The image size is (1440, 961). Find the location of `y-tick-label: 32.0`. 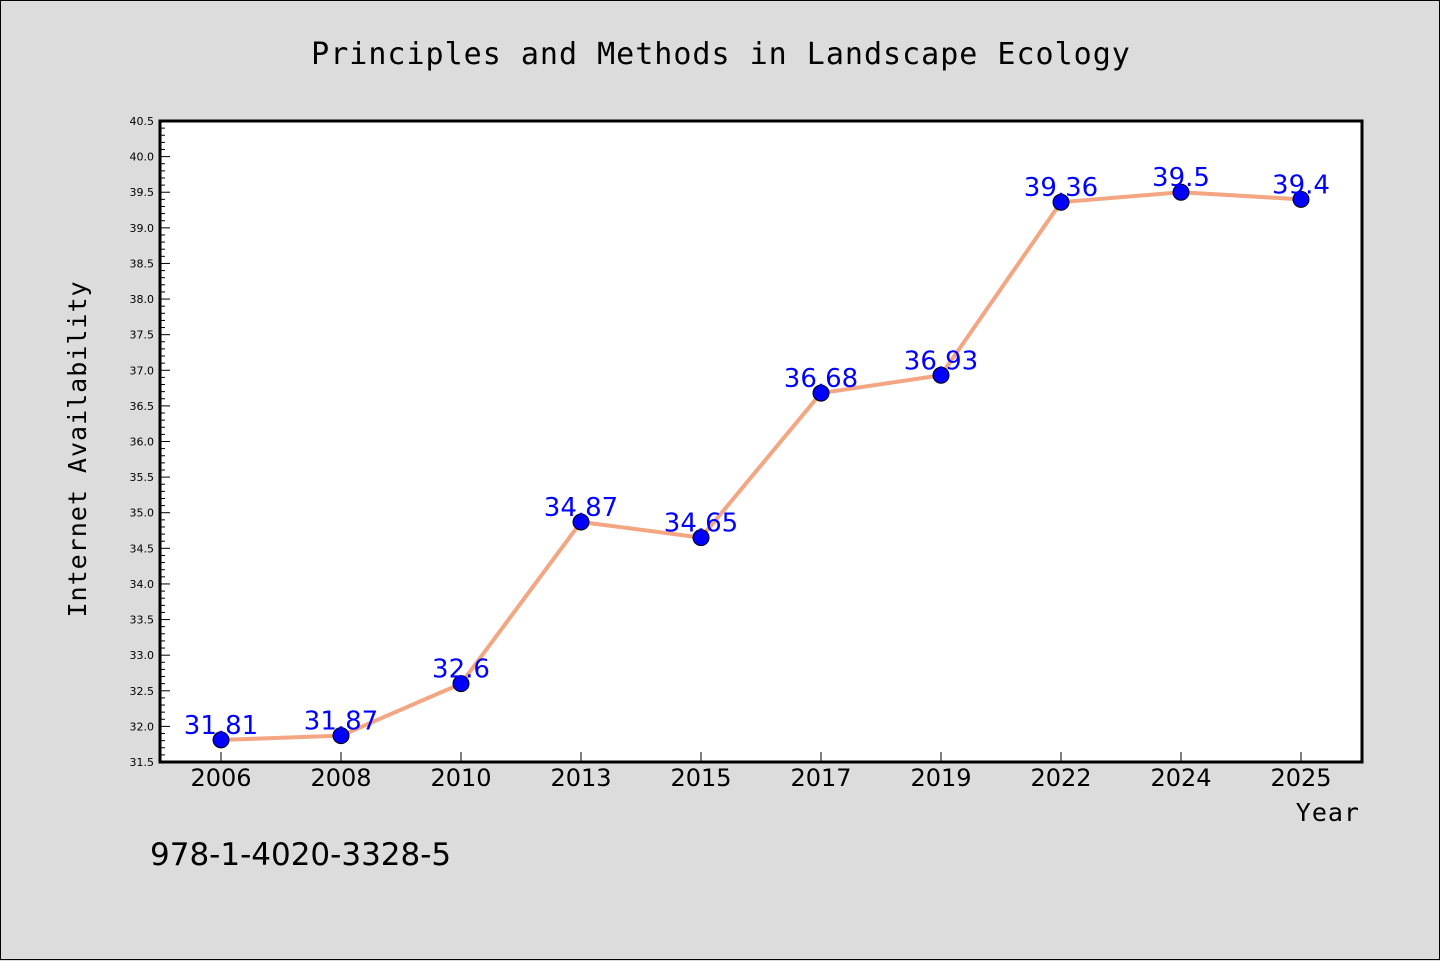

y-tick-label: 32.0 is located at coordinates (142, 726).